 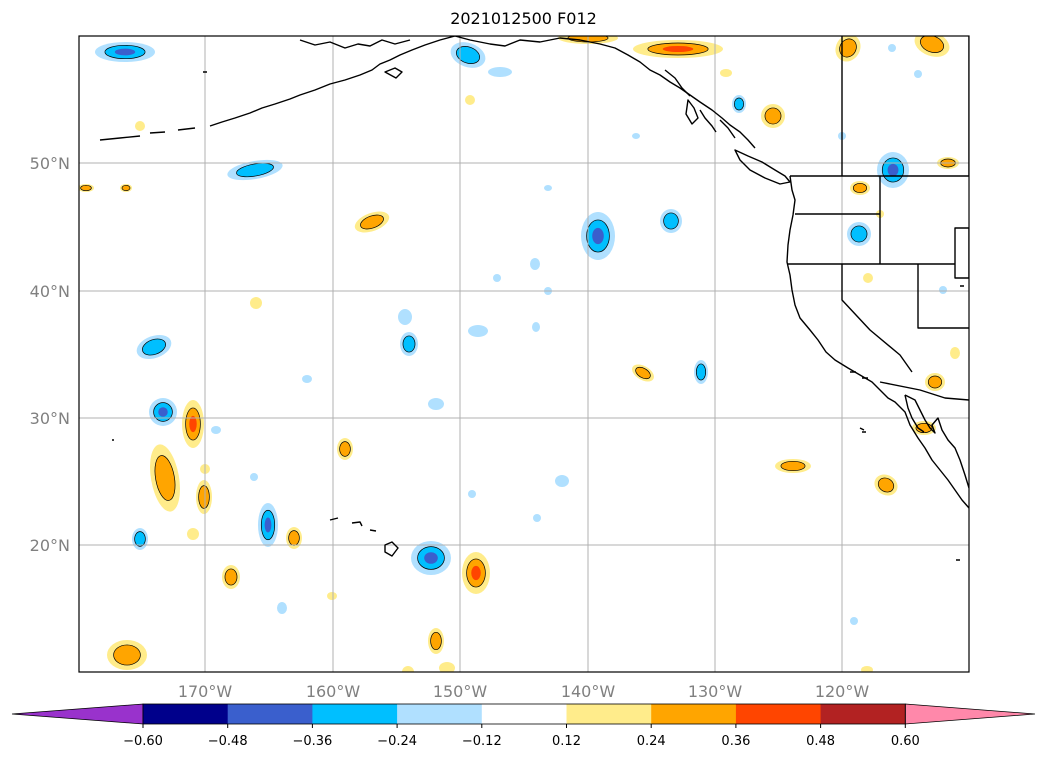 I want to click on hawaii-islands, so click(x=364, y=537).